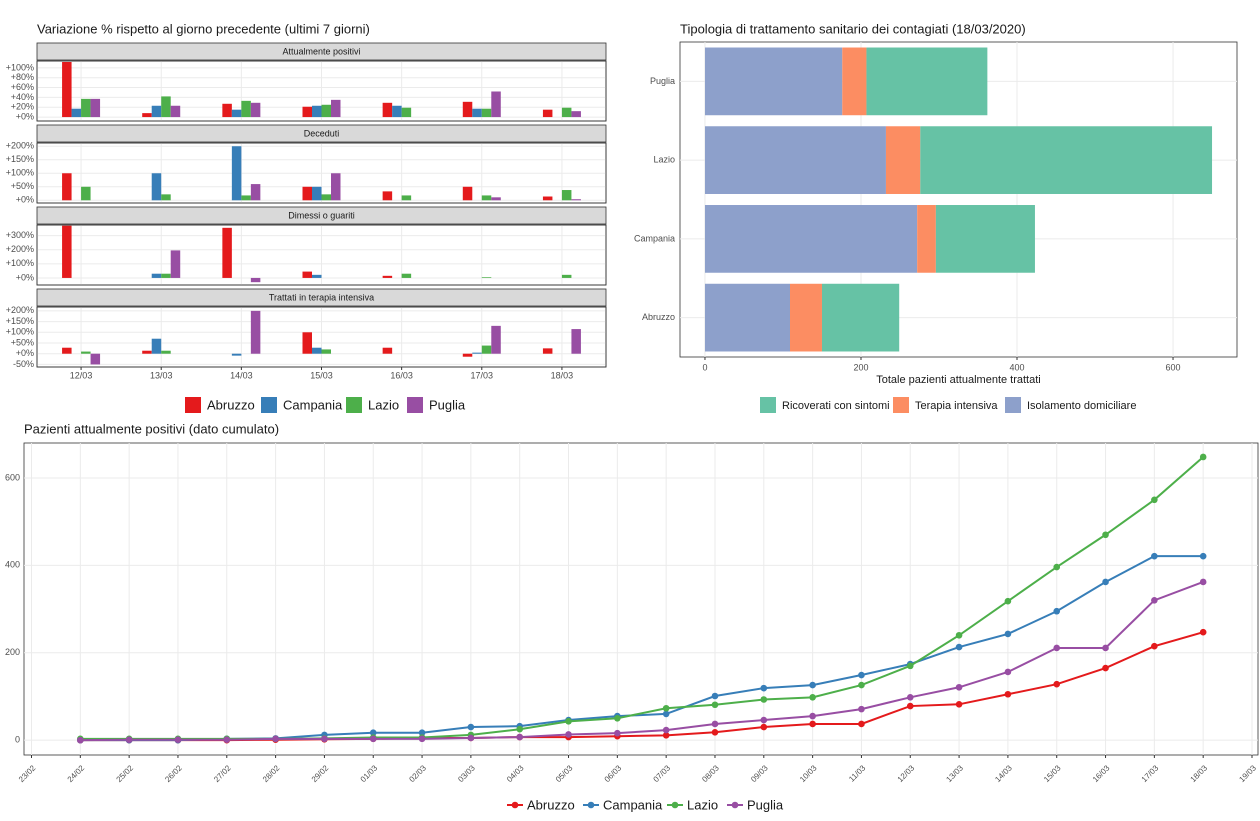  Describe the element at coordinates (76, 773) in the screenshot. I see `x-tick-label: 24/02` at that location.